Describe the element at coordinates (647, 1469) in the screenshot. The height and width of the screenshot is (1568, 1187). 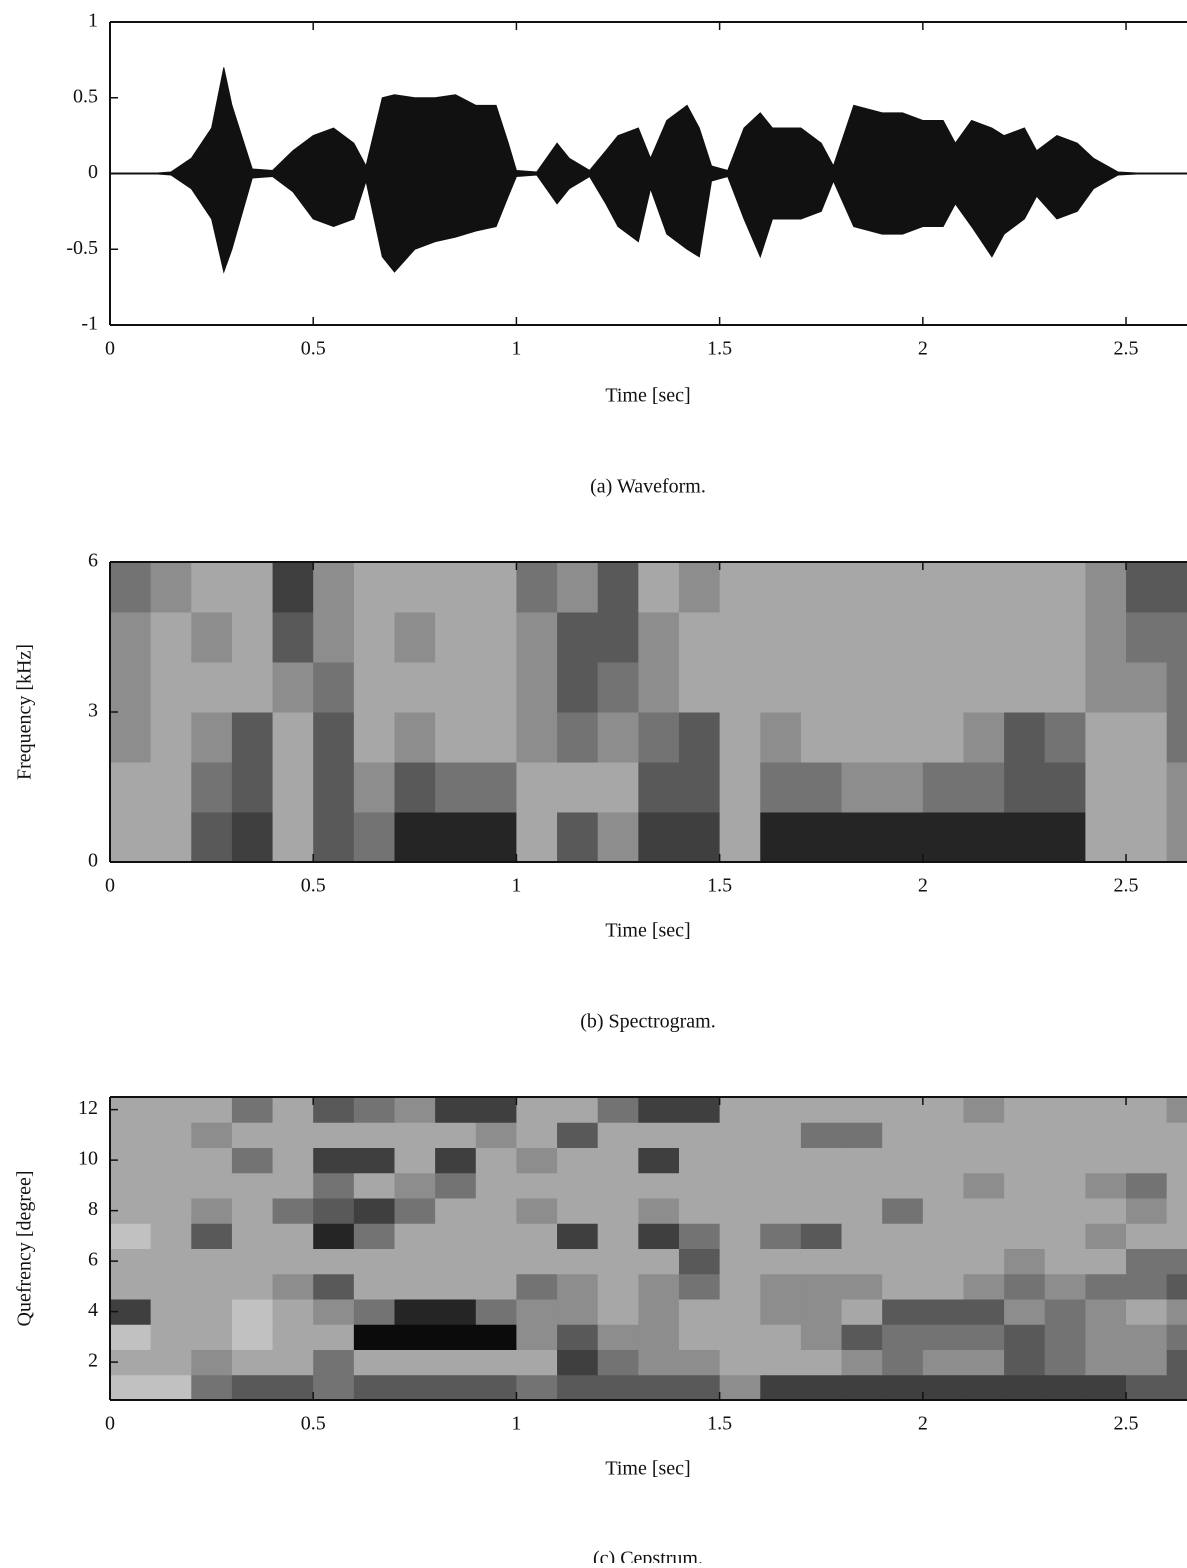
I see `x-axis-label: Time [sec]` at that location.